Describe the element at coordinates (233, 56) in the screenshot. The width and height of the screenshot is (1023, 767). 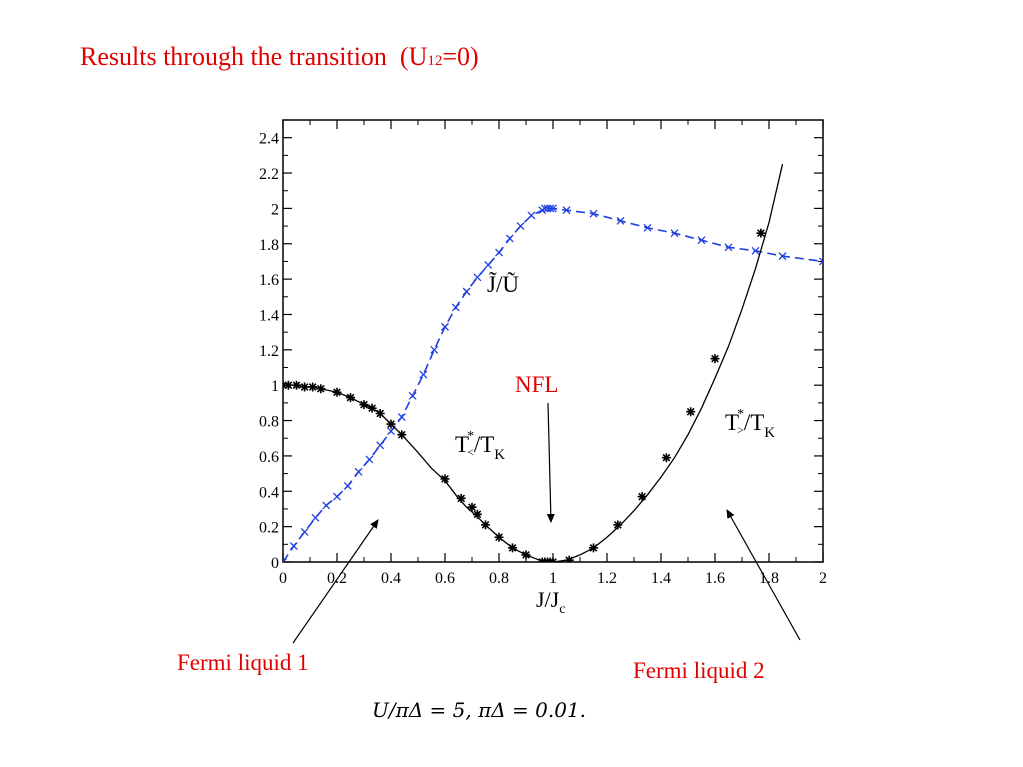
I see `title-text: Results through the transition` at that location.